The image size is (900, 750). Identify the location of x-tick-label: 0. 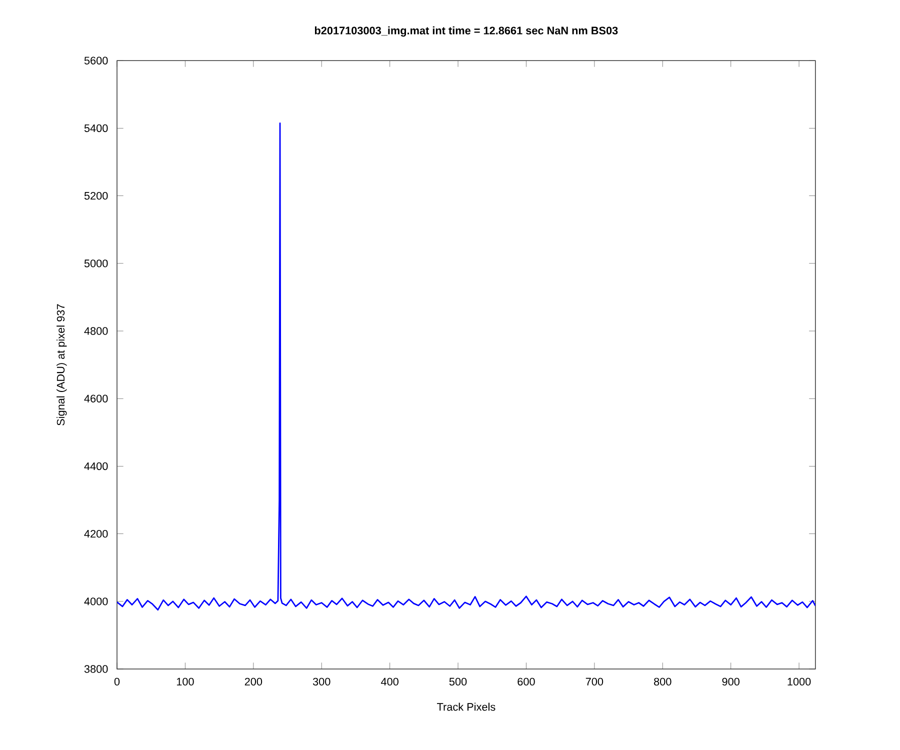
(117, 682).